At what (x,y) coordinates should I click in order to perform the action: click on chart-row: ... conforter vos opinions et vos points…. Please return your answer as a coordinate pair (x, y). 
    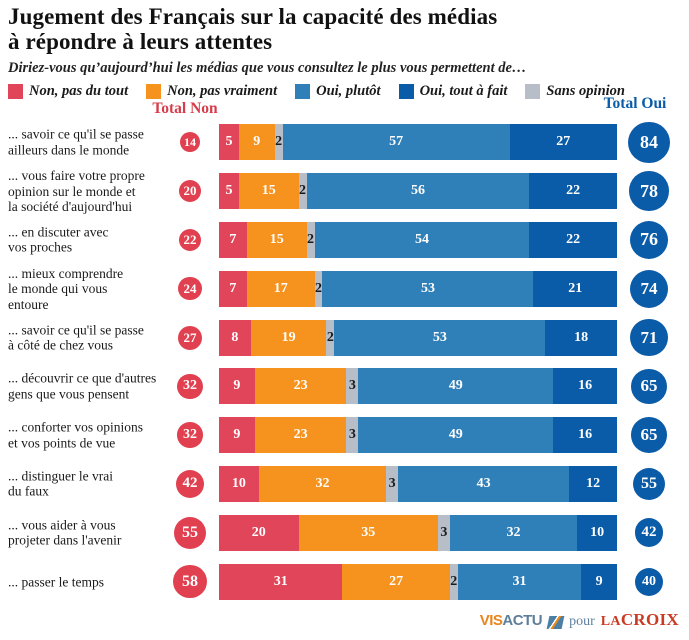
    Looking at the image, I should click on (344, 435).